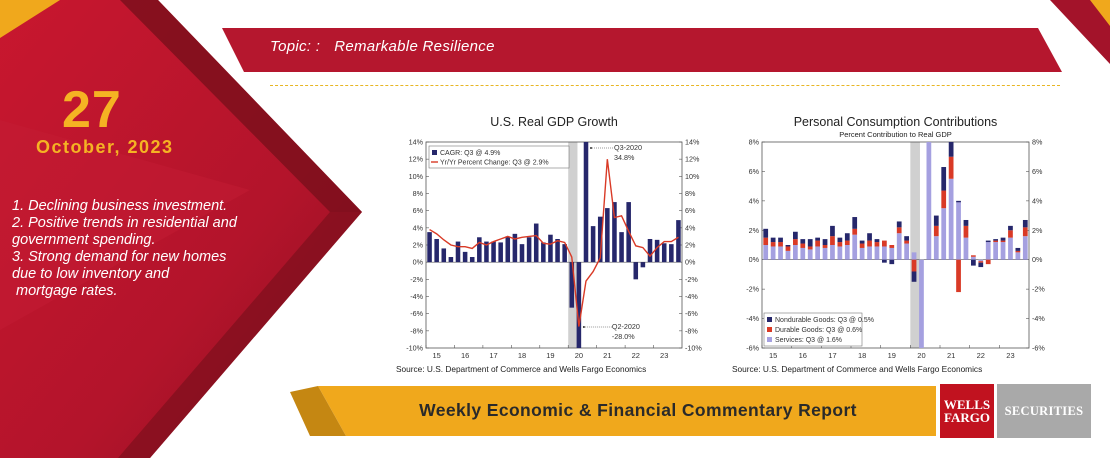  I want to click on gdp-chart-ytick-label-left: 4%, so click(418, 227).